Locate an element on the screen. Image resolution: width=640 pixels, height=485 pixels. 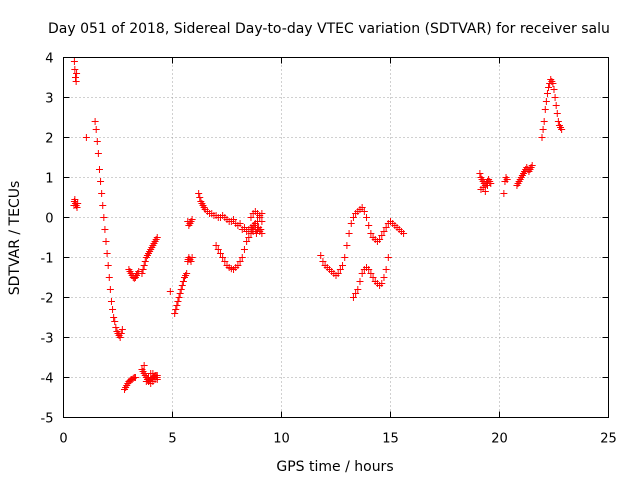
y-tick-label: 4 is located at coordinates (49, 59).